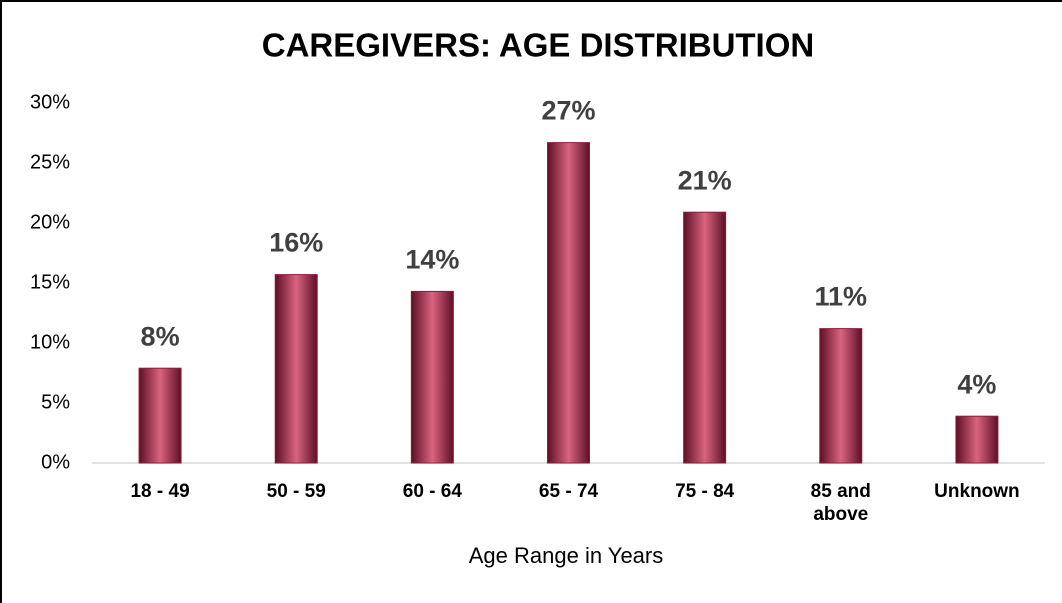 Image resolution: width=1062 pixels, height=603 pixels. What do you see at coordinates (50, 222) in the screenshot?
I see `y-tick-label: 20%` at bounding box center [50, 222].